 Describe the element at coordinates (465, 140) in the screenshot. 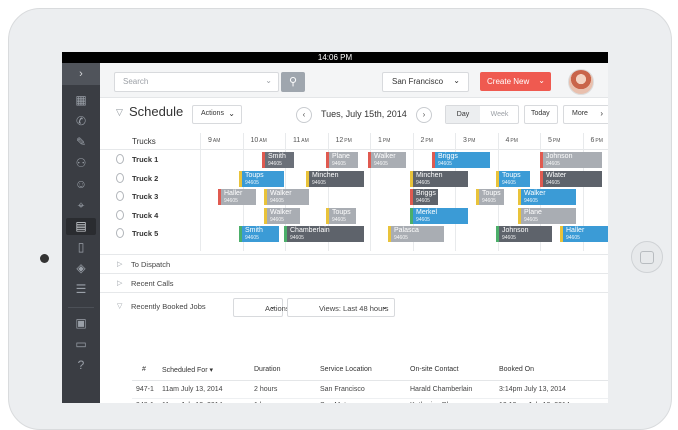

I see `hour-number: 3` at that location.